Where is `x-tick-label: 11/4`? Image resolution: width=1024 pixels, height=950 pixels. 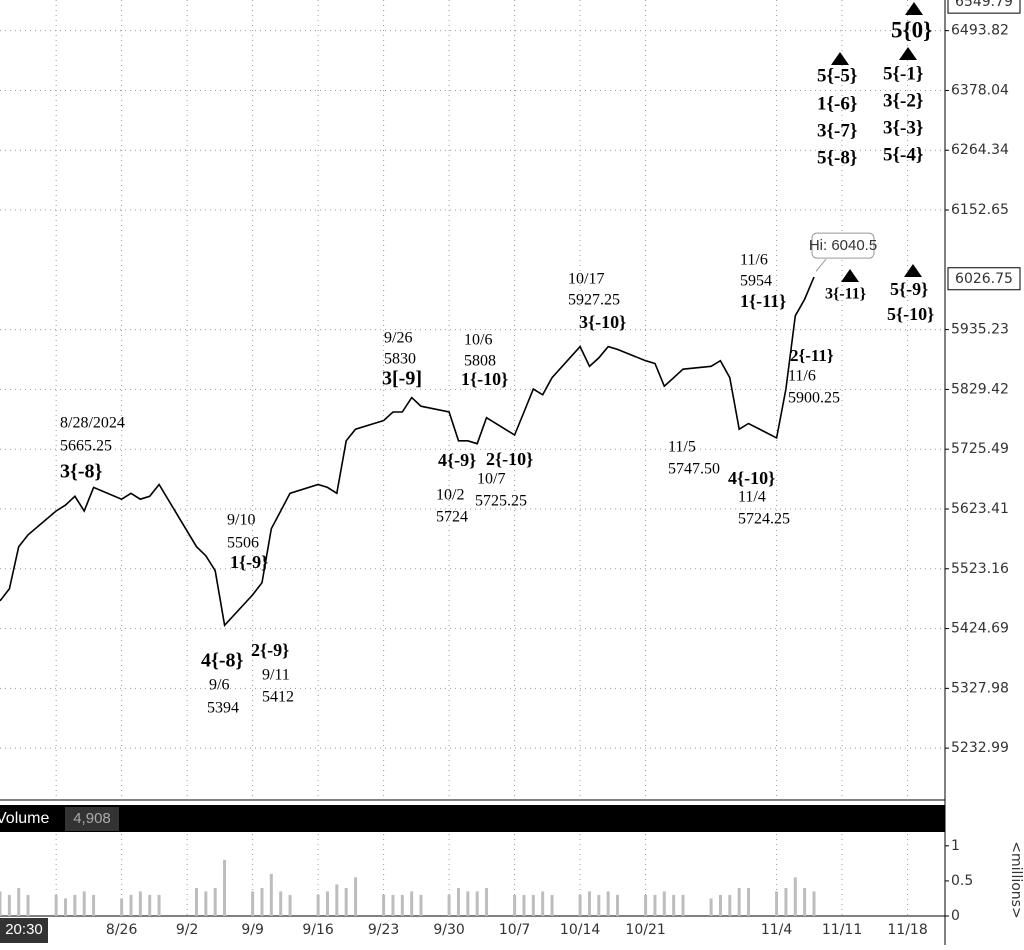
x-tick-label: 11/4 is located at coordinates (777, 930).